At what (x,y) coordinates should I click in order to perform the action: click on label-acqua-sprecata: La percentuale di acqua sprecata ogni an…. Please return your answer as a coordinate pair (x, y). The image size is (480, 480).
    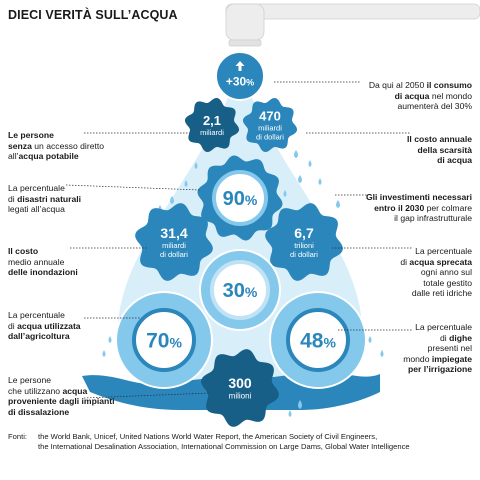
    Looking at the image, I should click on (436, 272).